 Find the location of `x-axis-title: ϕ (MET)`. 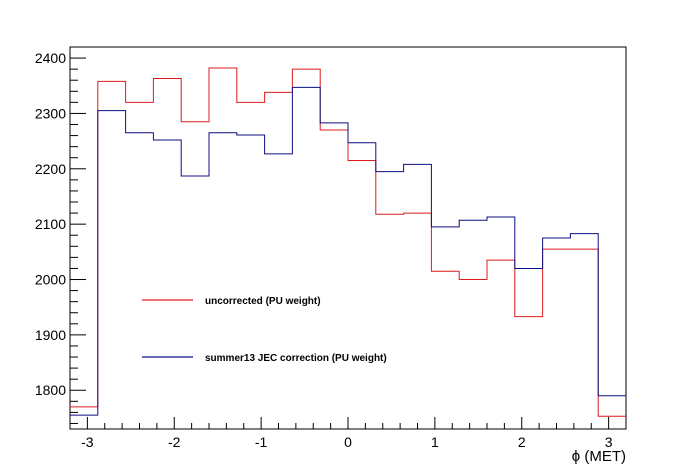

x-axis-title: ϕ (MET) is located at coordinates (599, 456).